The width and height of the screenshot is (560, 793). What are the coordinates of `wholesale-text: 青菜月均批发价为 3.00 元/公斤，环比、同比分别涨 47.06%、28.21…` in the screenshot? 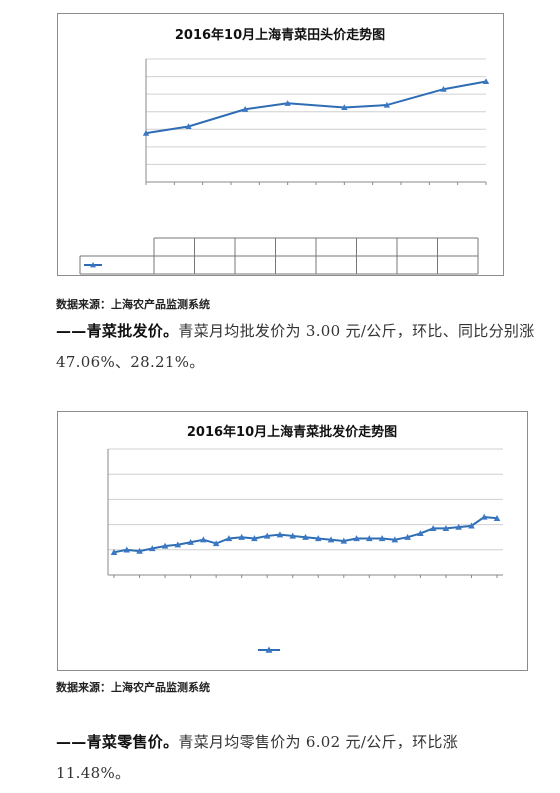 It's located at (295, 346).